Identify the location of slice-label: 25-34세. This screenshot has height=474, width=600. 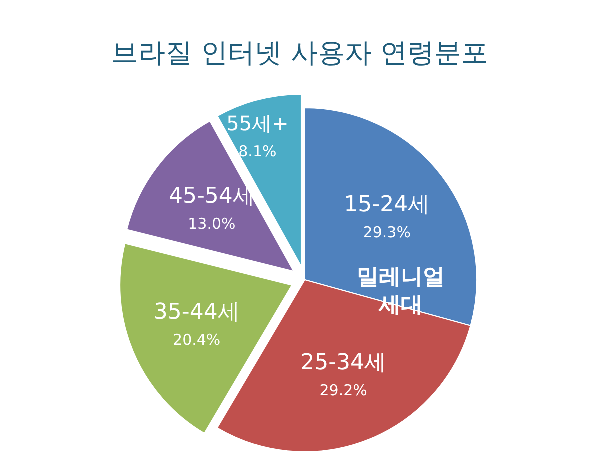
(343, 363).